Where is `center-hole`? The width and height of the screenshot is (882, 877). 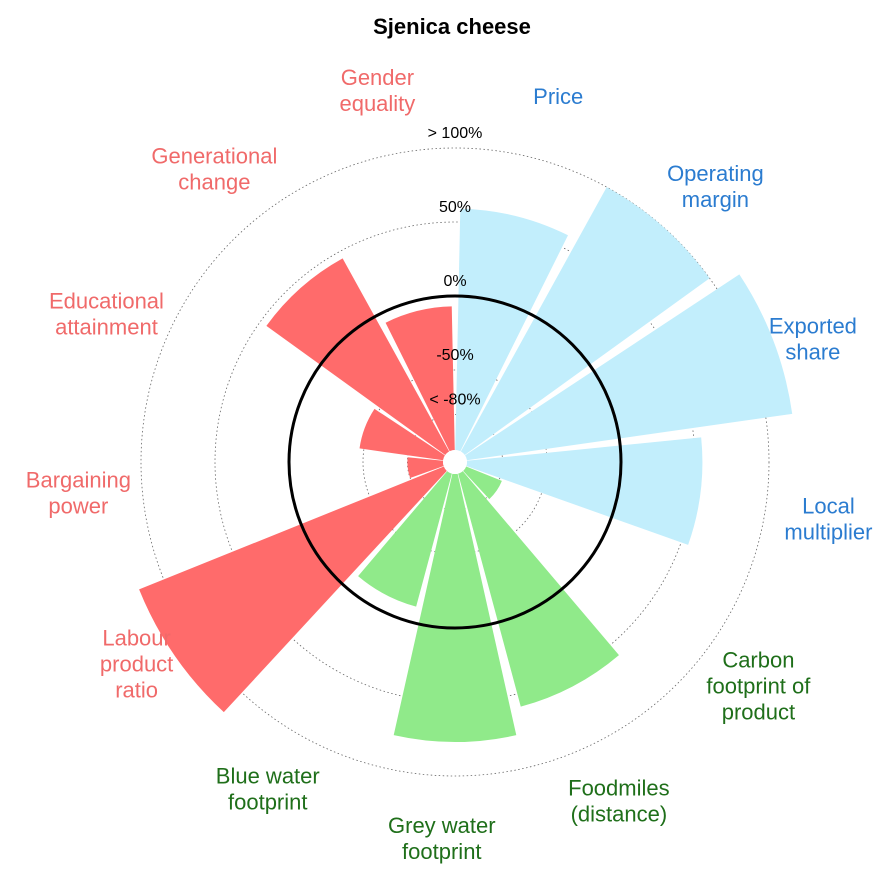
center-hole is located at coordinates (455, 462).